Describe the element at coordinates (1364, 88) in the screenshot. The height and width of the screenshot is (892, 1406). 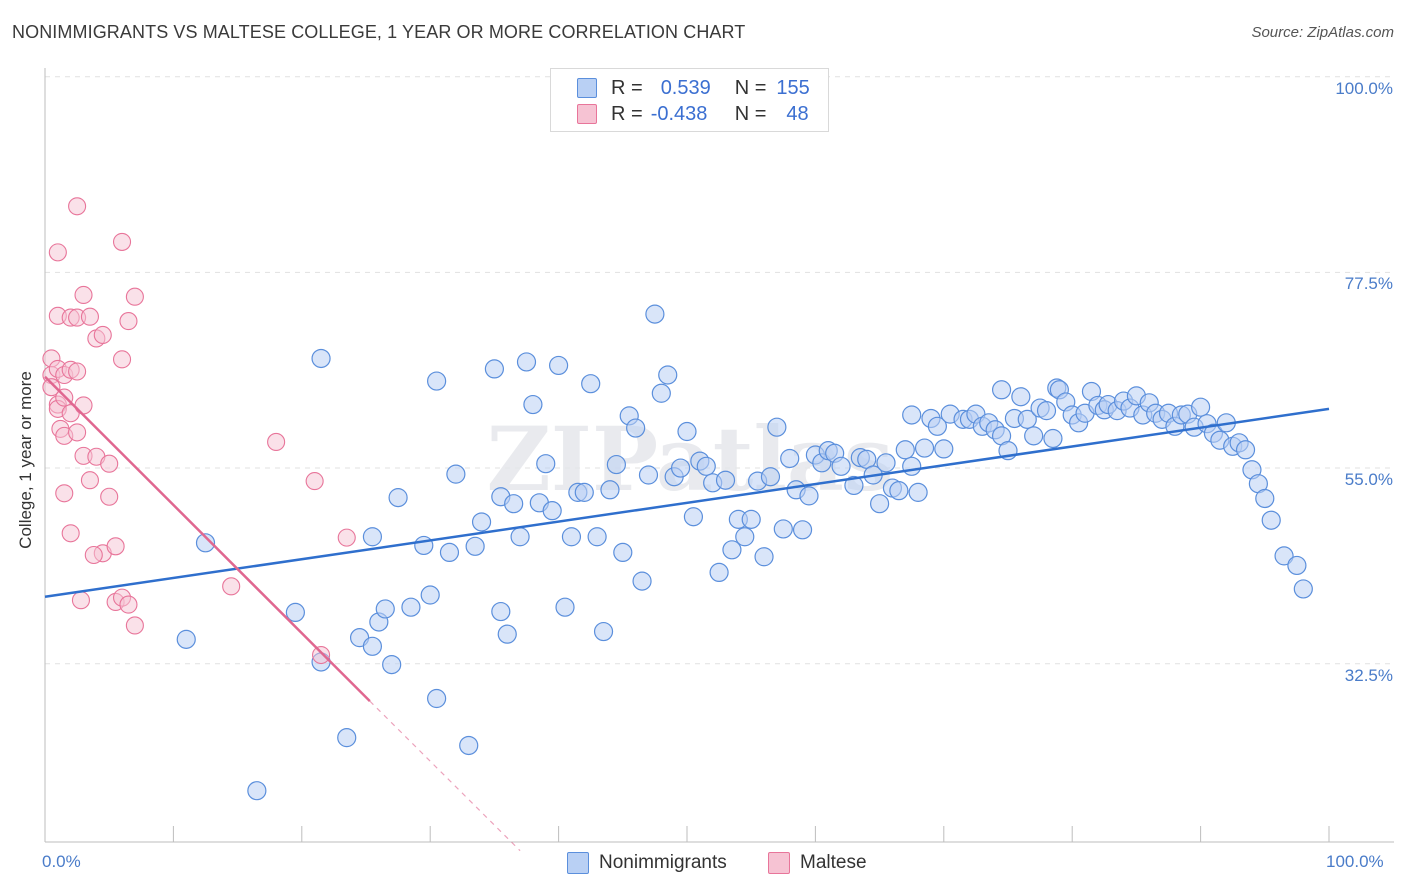
I see `y-tick-label: 100.0%` at that location.